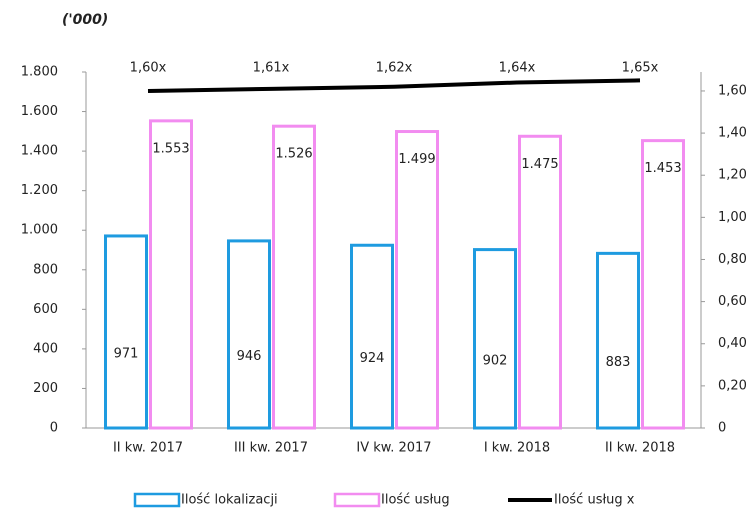 Image resolution: width=754 pixels, height=511 pixels. Describe the element at coordinates (271, 448) in the screenshot. I see `x-tick-label: III kw. 2017` at that location.